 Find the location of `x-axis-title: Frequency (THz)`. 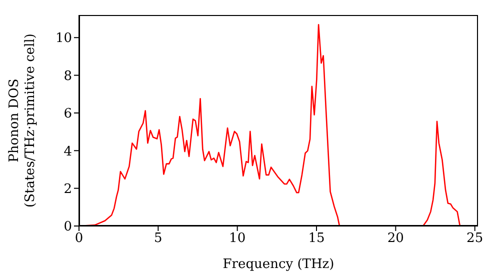

x-axis-title: Frequency (THz) is located at coordinates (278, 264).